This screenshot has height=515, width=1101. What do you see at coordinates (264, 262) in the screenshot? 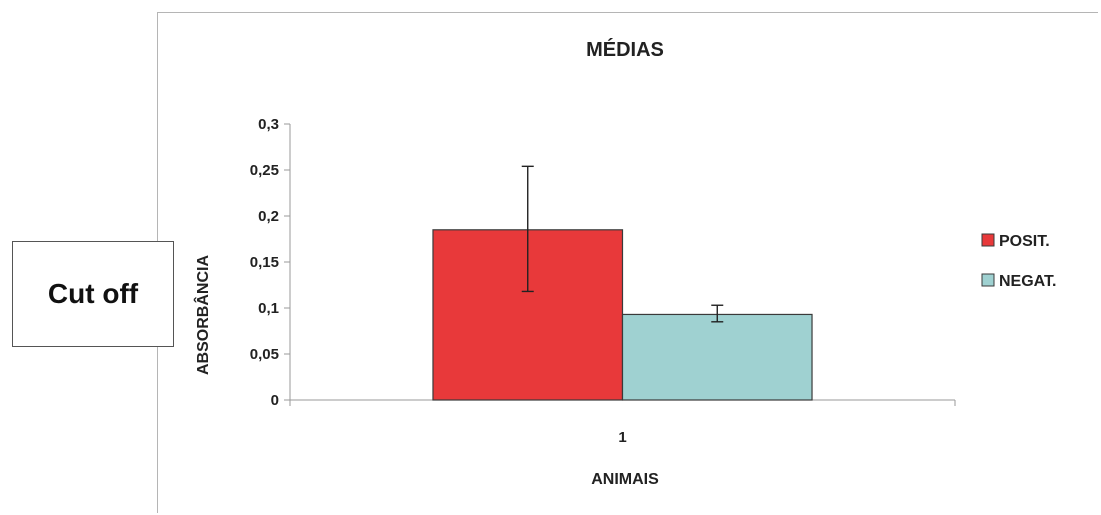
I see `y-tick-label: 0,15` at bounding box center [264, 262].